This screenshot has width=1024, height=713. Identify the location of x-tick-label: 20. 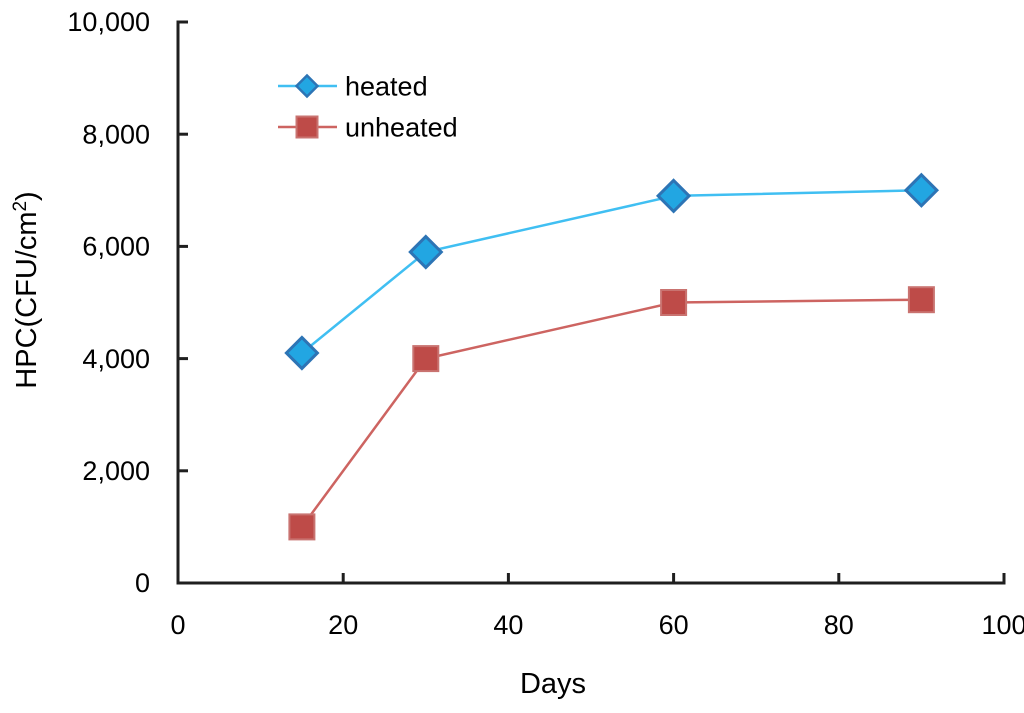
(343, 625).